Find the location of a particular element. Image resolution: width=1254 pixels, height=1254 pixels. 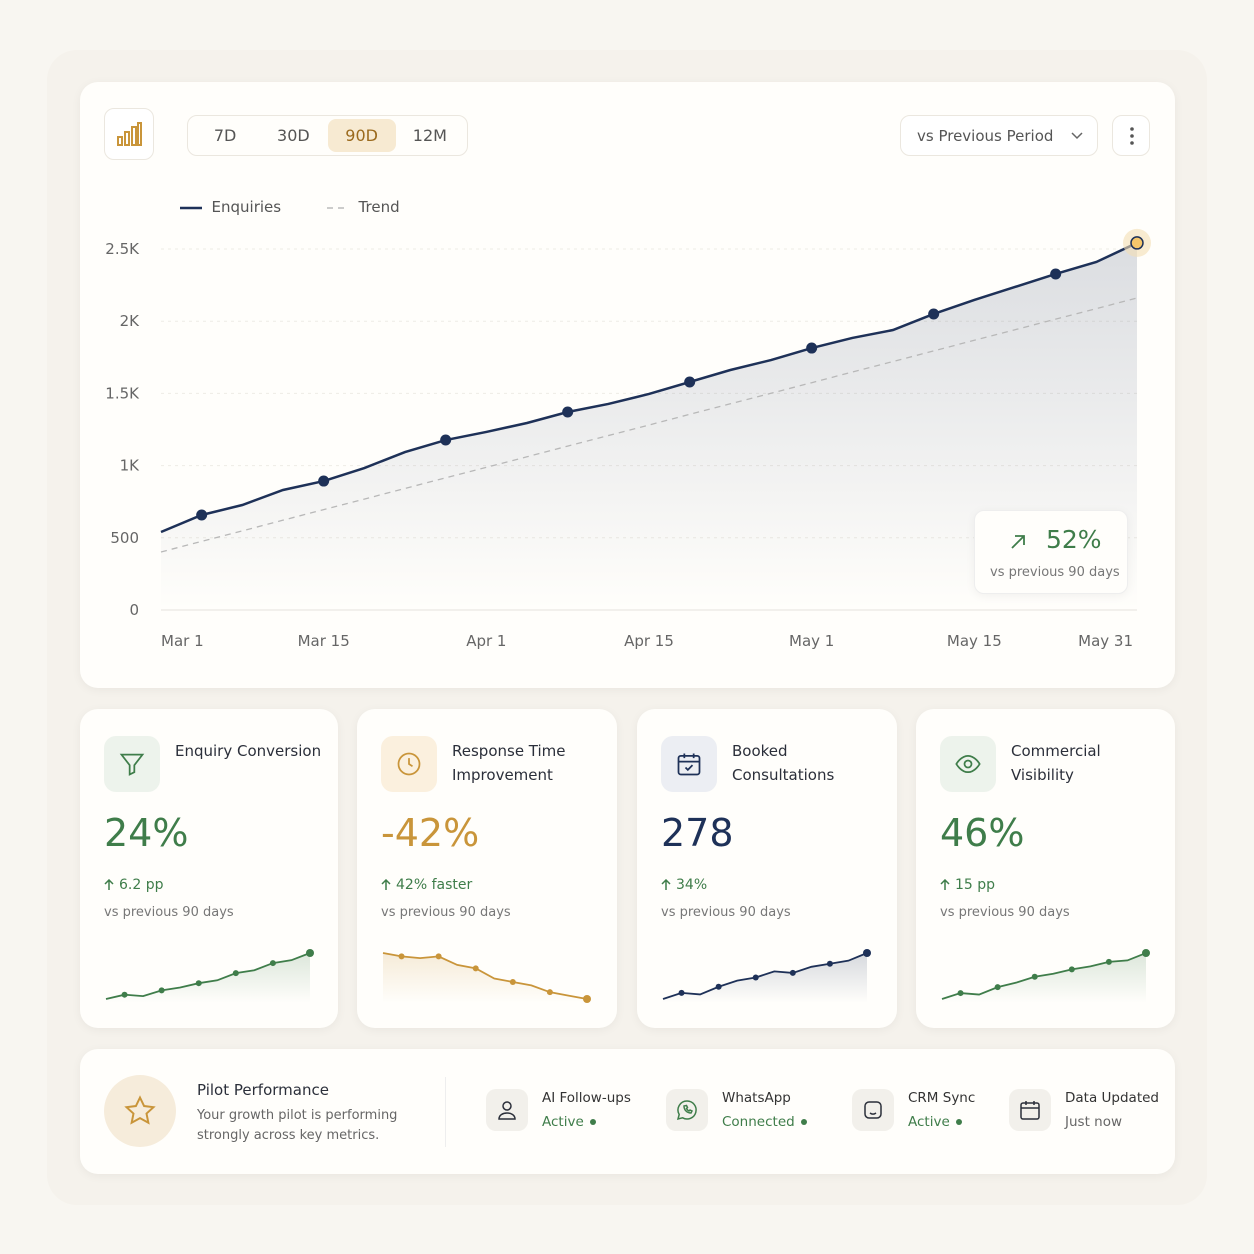

status-state-text: Just now is located at coordinates (1094, 1122).